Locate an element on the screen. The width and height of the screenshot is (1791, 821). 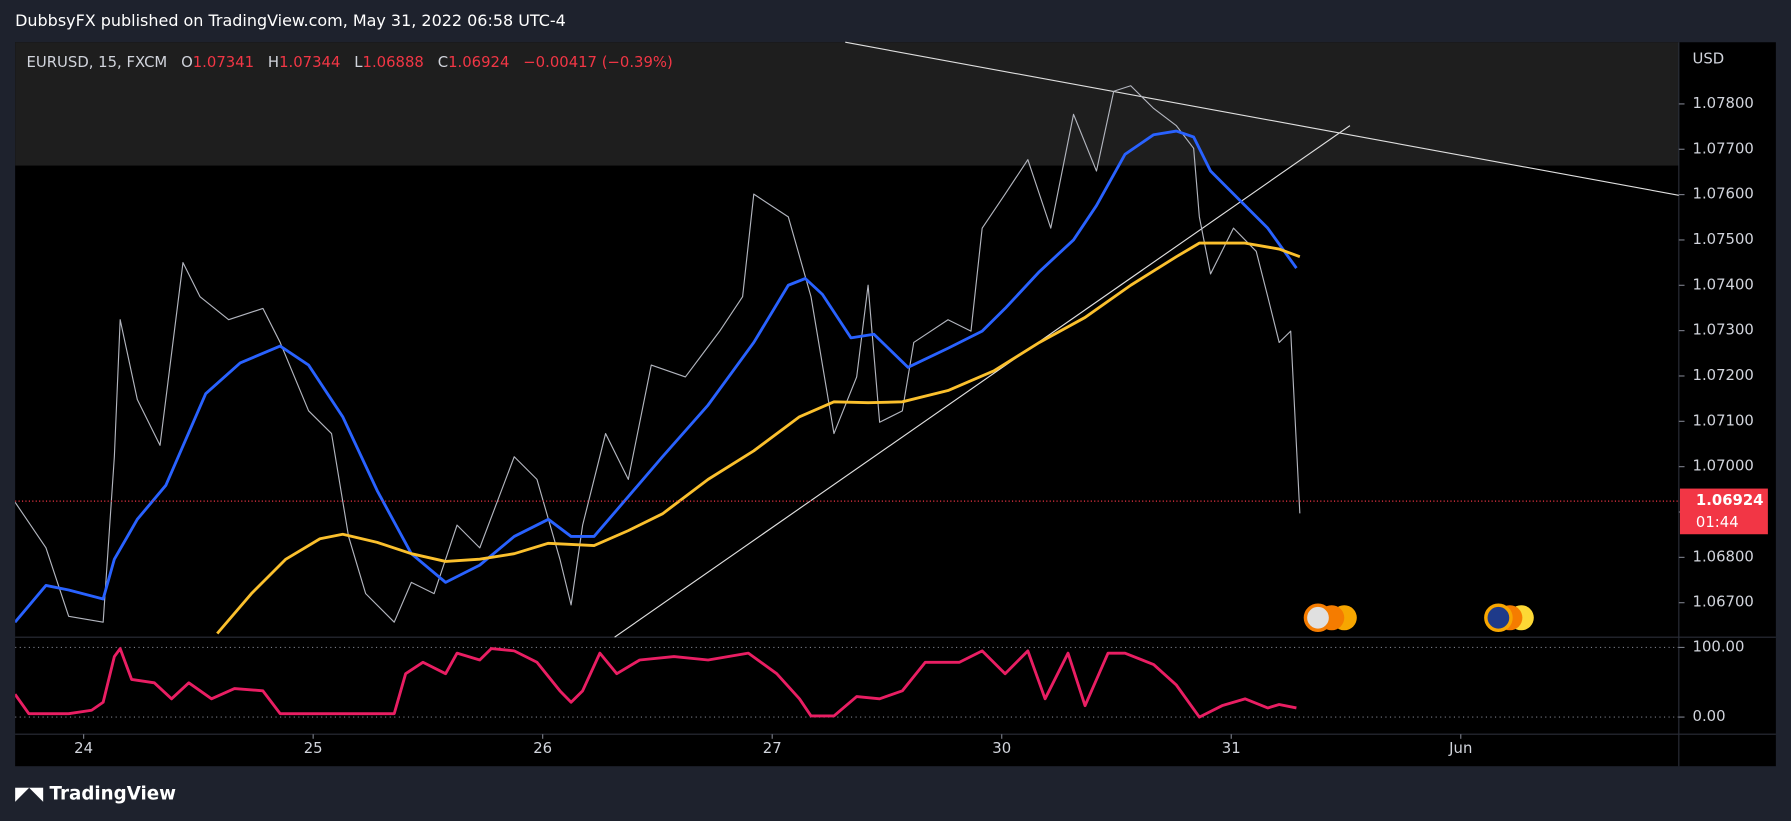
footer-brand: TradingView is located at coordinates (113, 794).